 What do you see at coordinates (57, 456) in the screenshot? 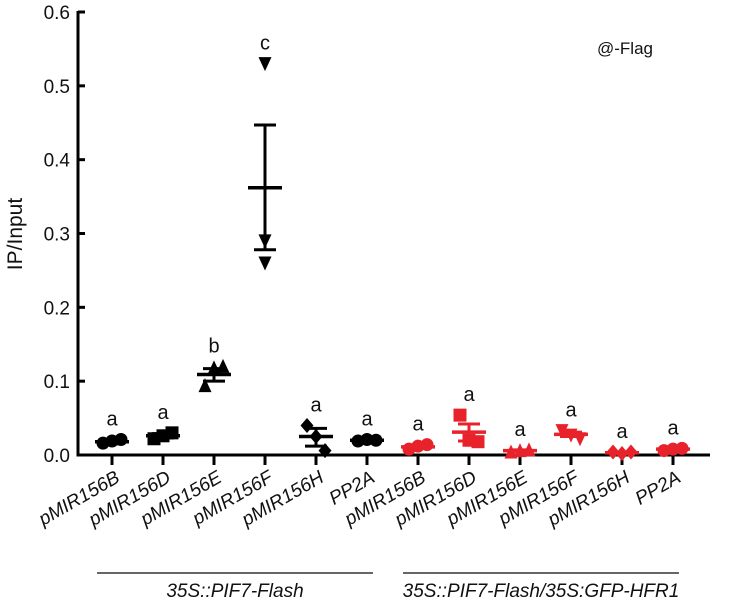
I see `y-tick-label: 0.0` at bounding box center [57, 456].